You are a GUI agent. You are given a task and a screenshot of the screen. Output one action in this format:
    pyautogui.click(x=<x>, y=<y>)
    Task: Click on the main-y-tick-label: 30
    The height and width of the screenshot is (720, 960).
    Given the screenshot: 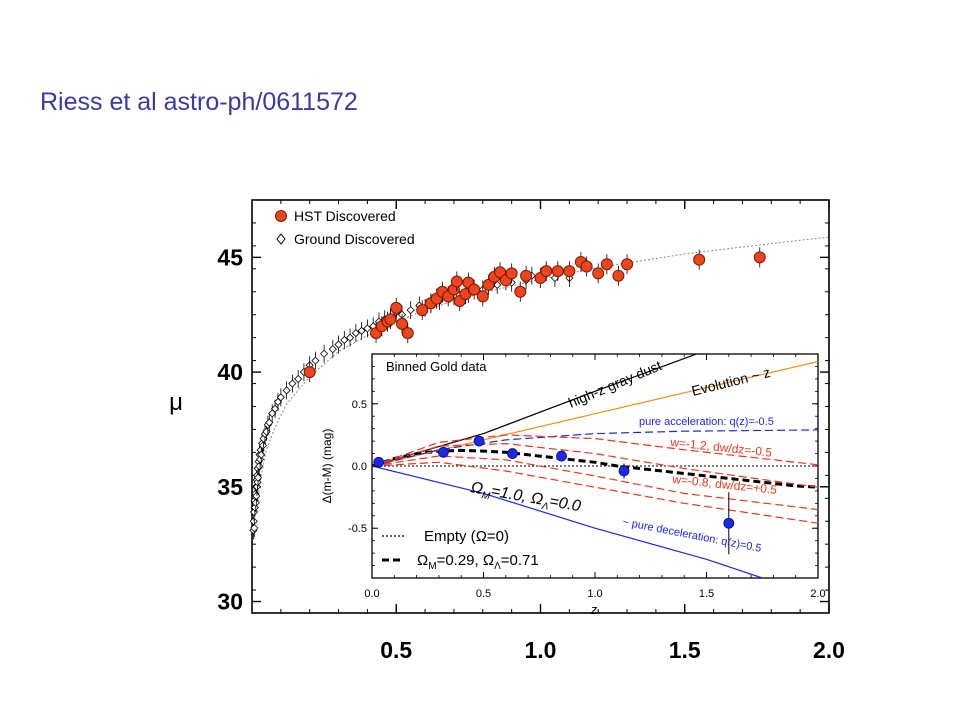 What is the action you would take?
    pyautogui.click(x=230, y=602)
    